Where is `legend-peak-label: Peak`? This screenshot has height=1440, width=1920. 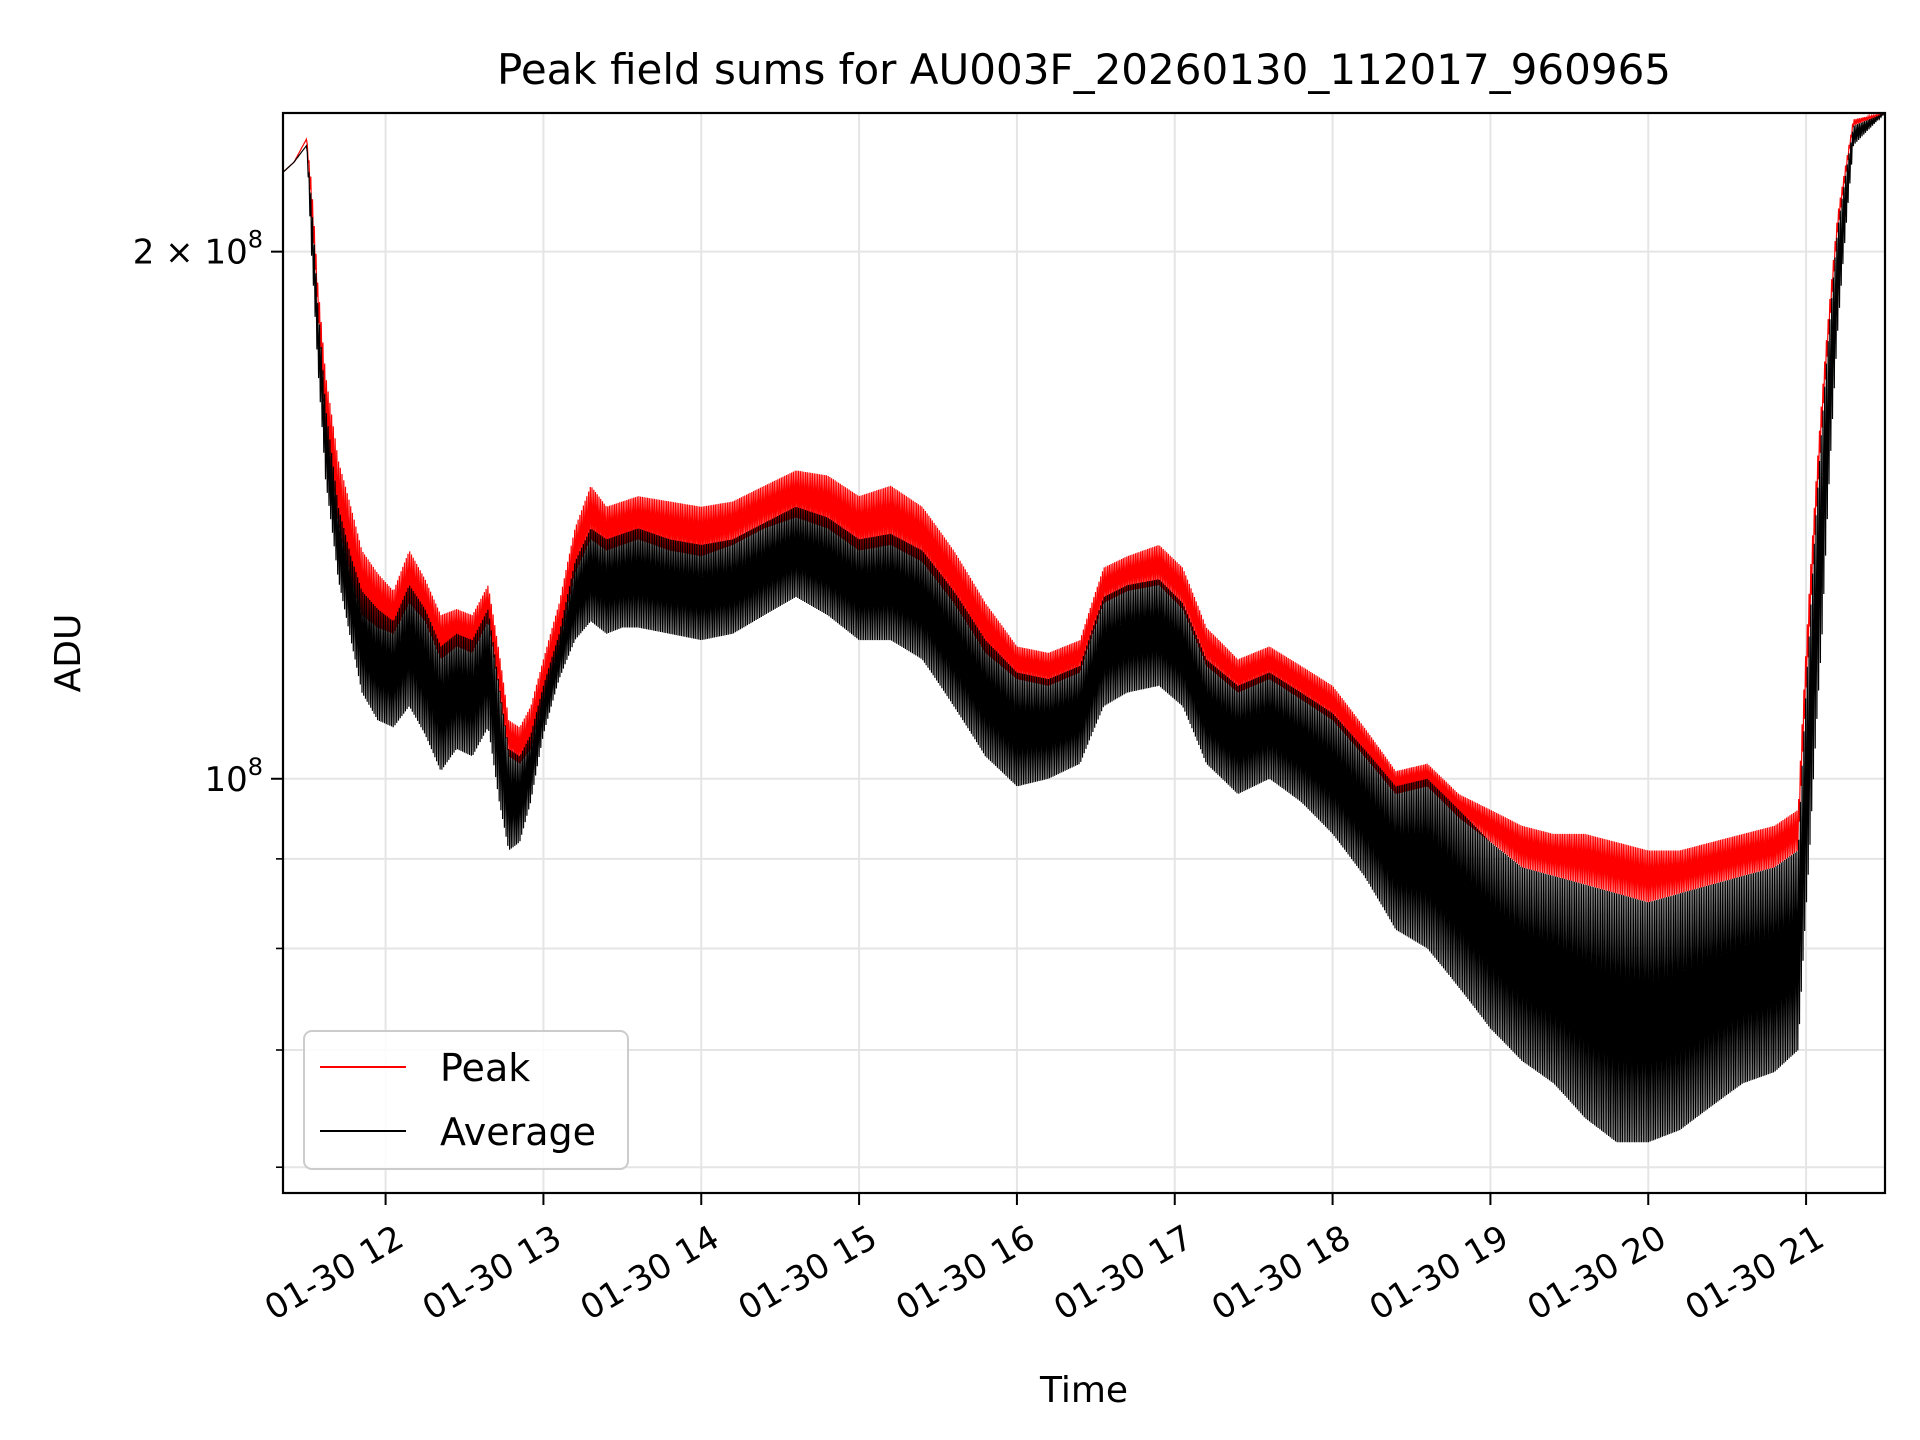 legend-peak-label: Peak is located at coordinates (485, 1068).